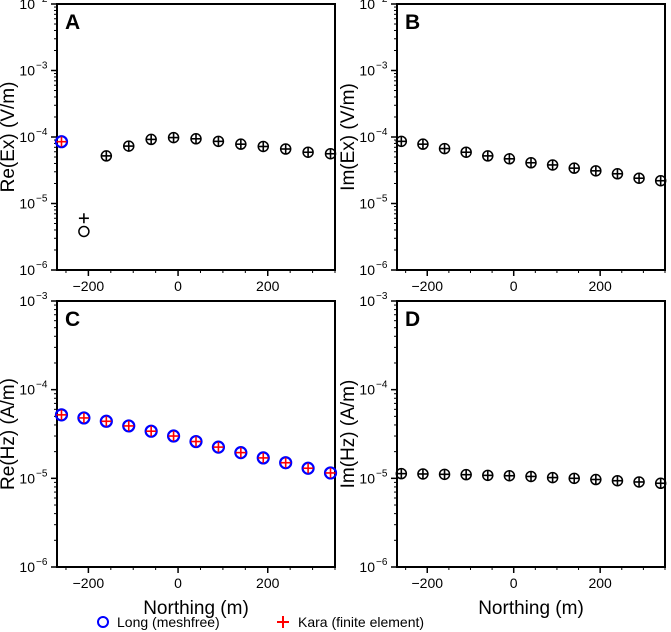 This screenshot has width=671, height=632. What do you see at coordinates (103, 622) in the screenshot?
I see `legend-long-marker` at bounding box center [103, 622].